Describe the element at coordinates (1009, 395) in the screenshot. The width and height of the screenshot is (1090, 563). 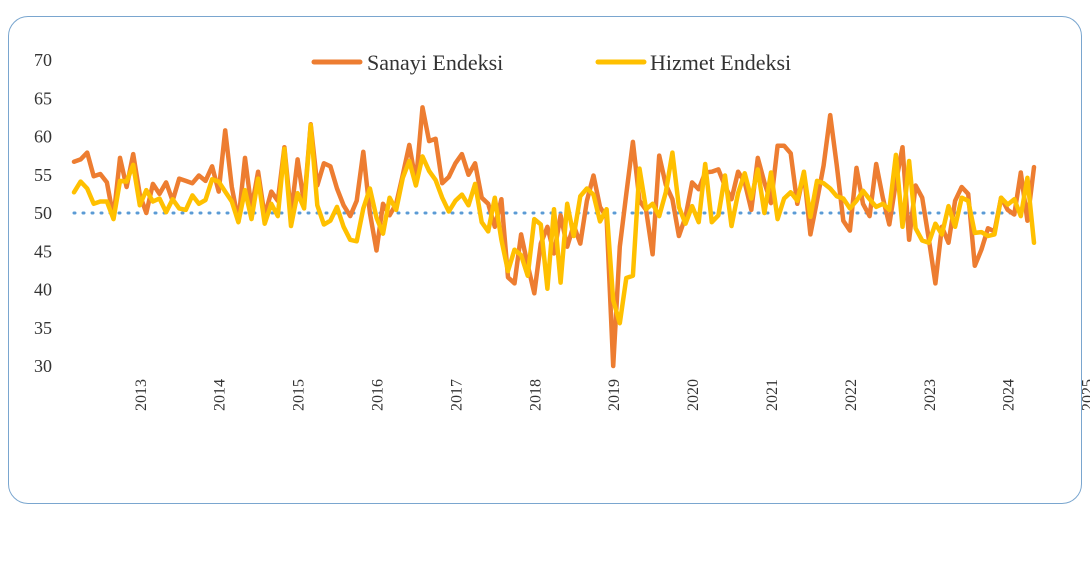
I see `x-tick-label: 2024` at that location.